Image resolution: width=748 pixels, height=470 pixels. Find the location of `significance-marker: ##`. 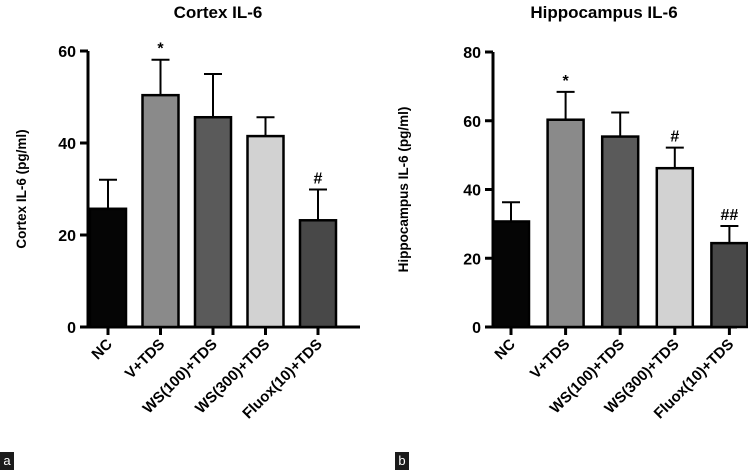

significance-marker: ## is located at coordinates (730, 215).